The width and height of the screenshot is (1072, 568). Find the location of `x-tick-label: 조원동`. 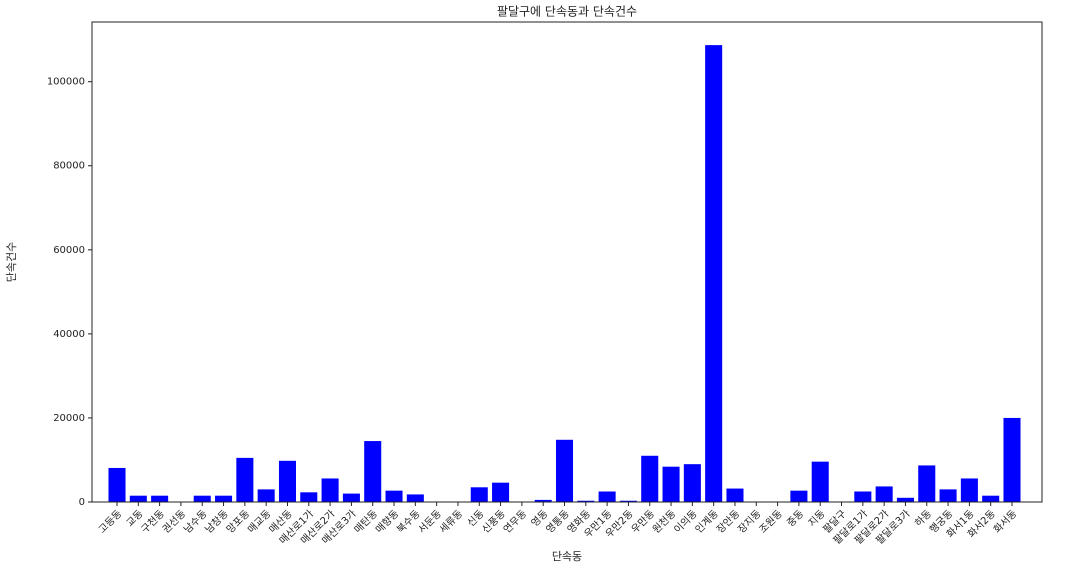

x-tick-label: 조원동 is located at coordinates (771, 522).